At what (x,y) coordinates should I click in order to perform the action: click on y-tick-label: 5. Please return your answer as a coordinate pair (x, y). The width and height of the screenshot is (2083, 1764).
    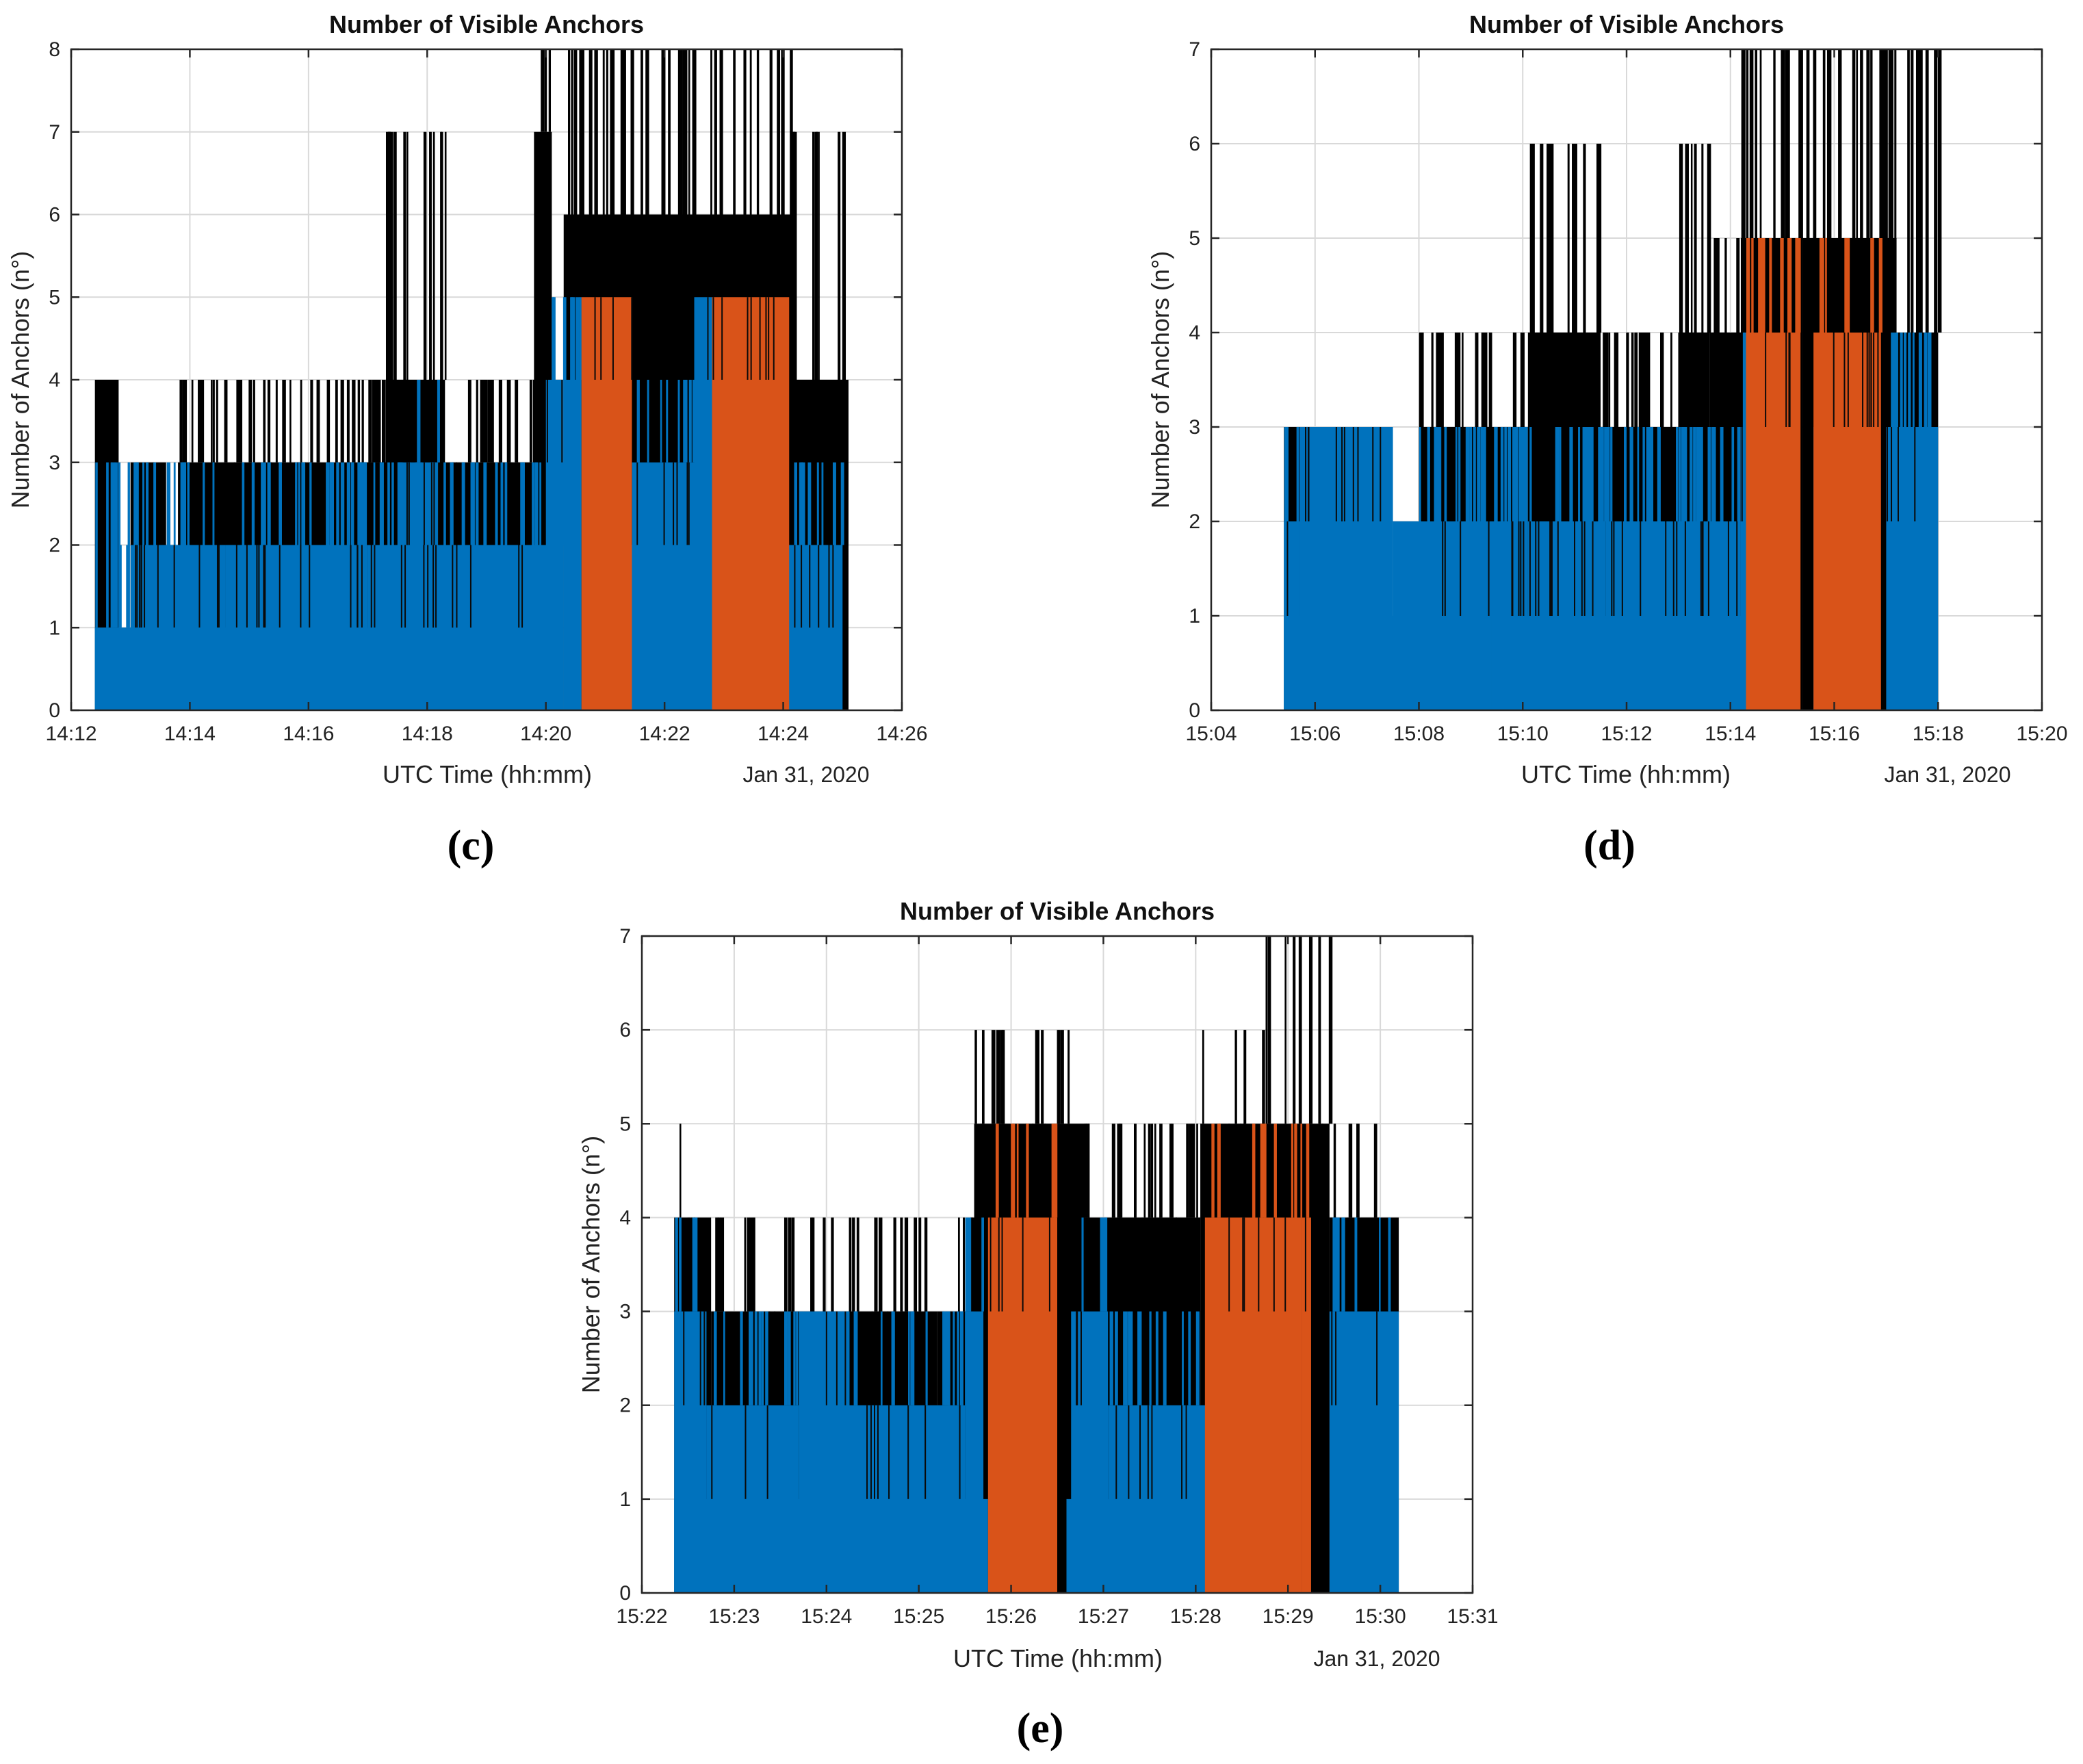
    Looking at the image, I should click on (54, 298).